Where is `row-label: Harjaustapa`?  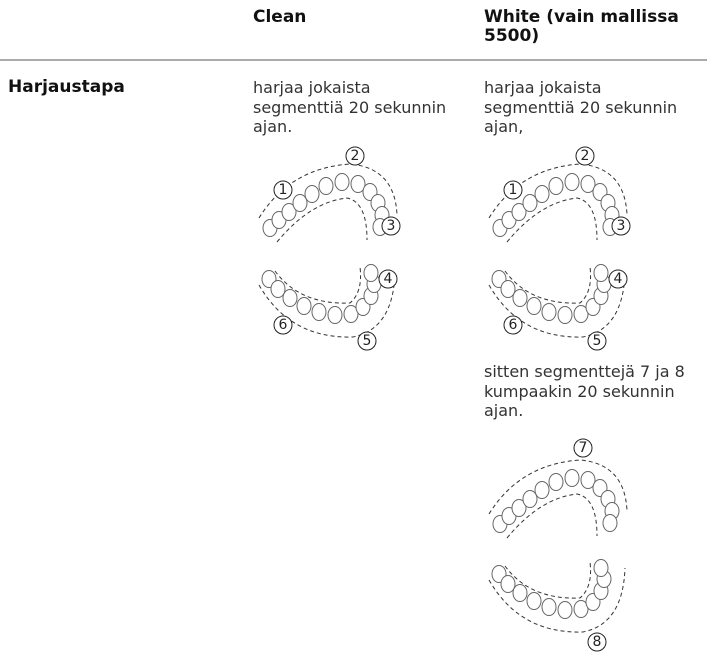 row-label: Harjaustapa is located at coordinates (66, 87).